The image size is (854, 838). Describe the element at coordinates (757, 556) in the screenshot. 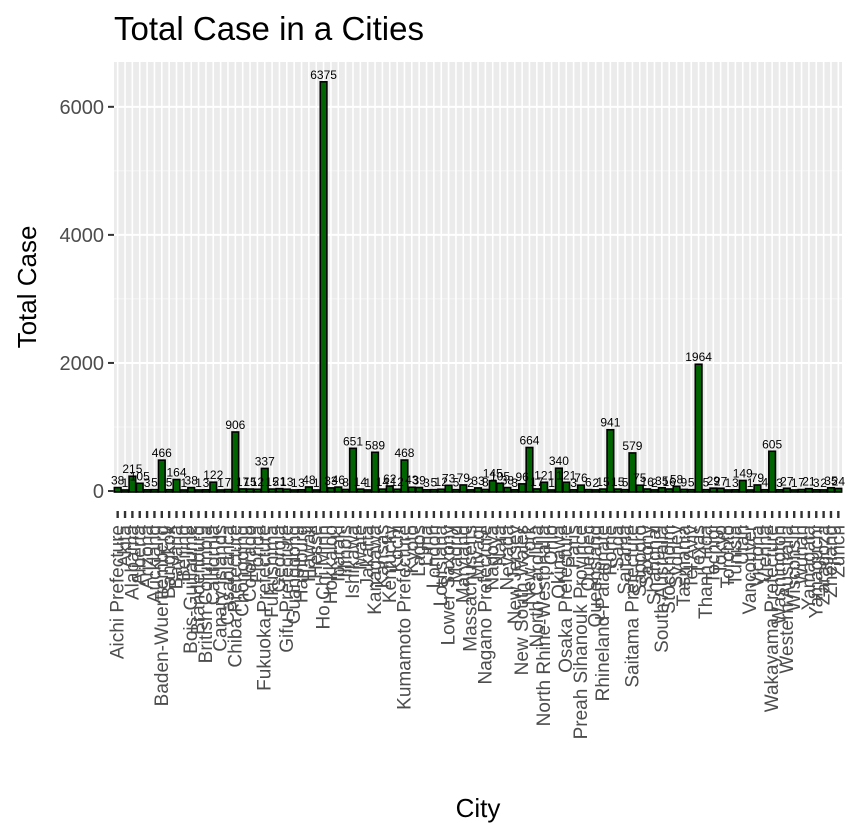

I see `x-tick-label: Victoria` at that location.